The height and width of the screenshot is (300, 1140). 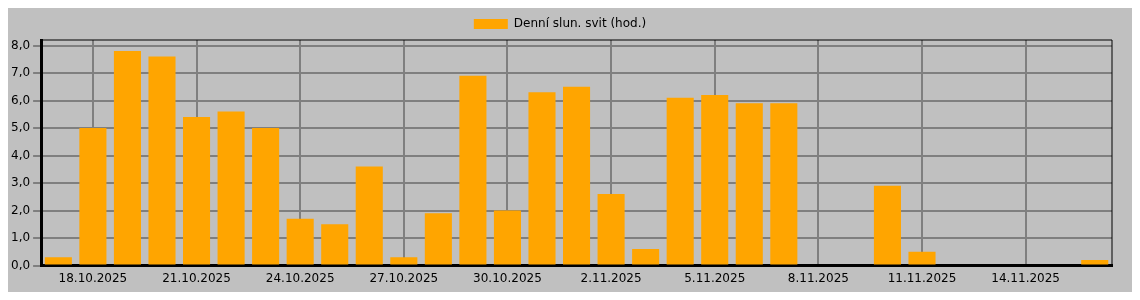 What do you see at coordinates (404, 277) in the screenshot?
I see `x-tick-label: 27.10.2025` at bounding box center [404, 277].